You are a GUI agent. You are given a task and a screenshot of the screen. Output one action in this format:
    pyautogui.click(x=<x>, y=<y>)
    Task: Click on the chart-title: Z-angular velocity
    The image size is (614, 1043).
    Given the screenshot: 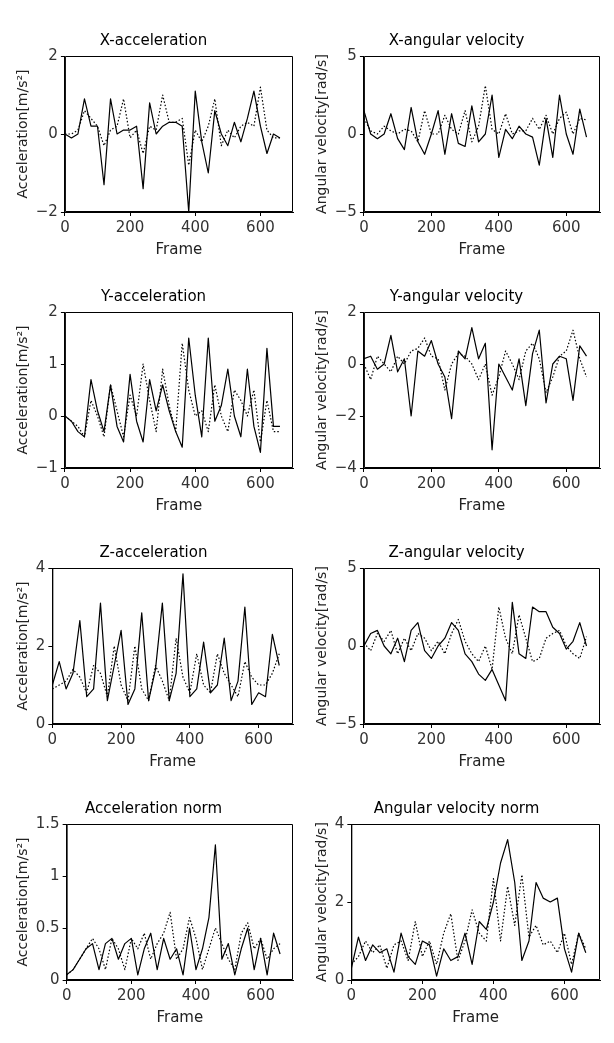 What is the action you would take?
    pyautogui.click(x=456, y=551)
    